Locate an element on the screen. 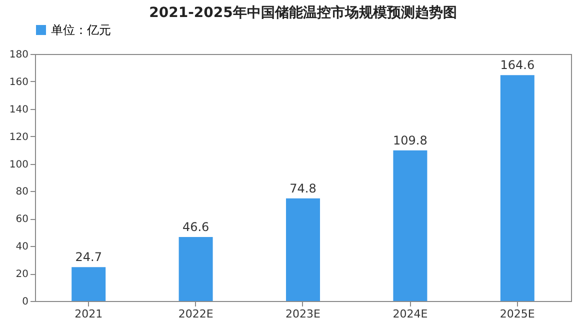 The width and height of the screenshot is (585, 327). x-tick-label: 2022E is located at coordinates (196, 314).